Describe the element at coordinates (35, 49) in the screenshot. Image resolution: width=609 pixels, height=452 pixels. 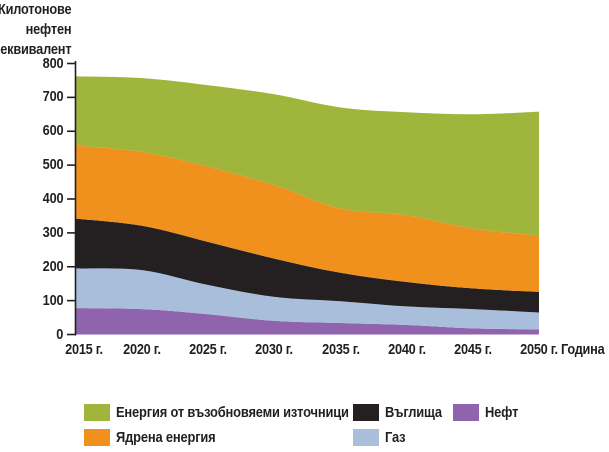
I see `y-axis-title-line-3: еквивалент` at that location.